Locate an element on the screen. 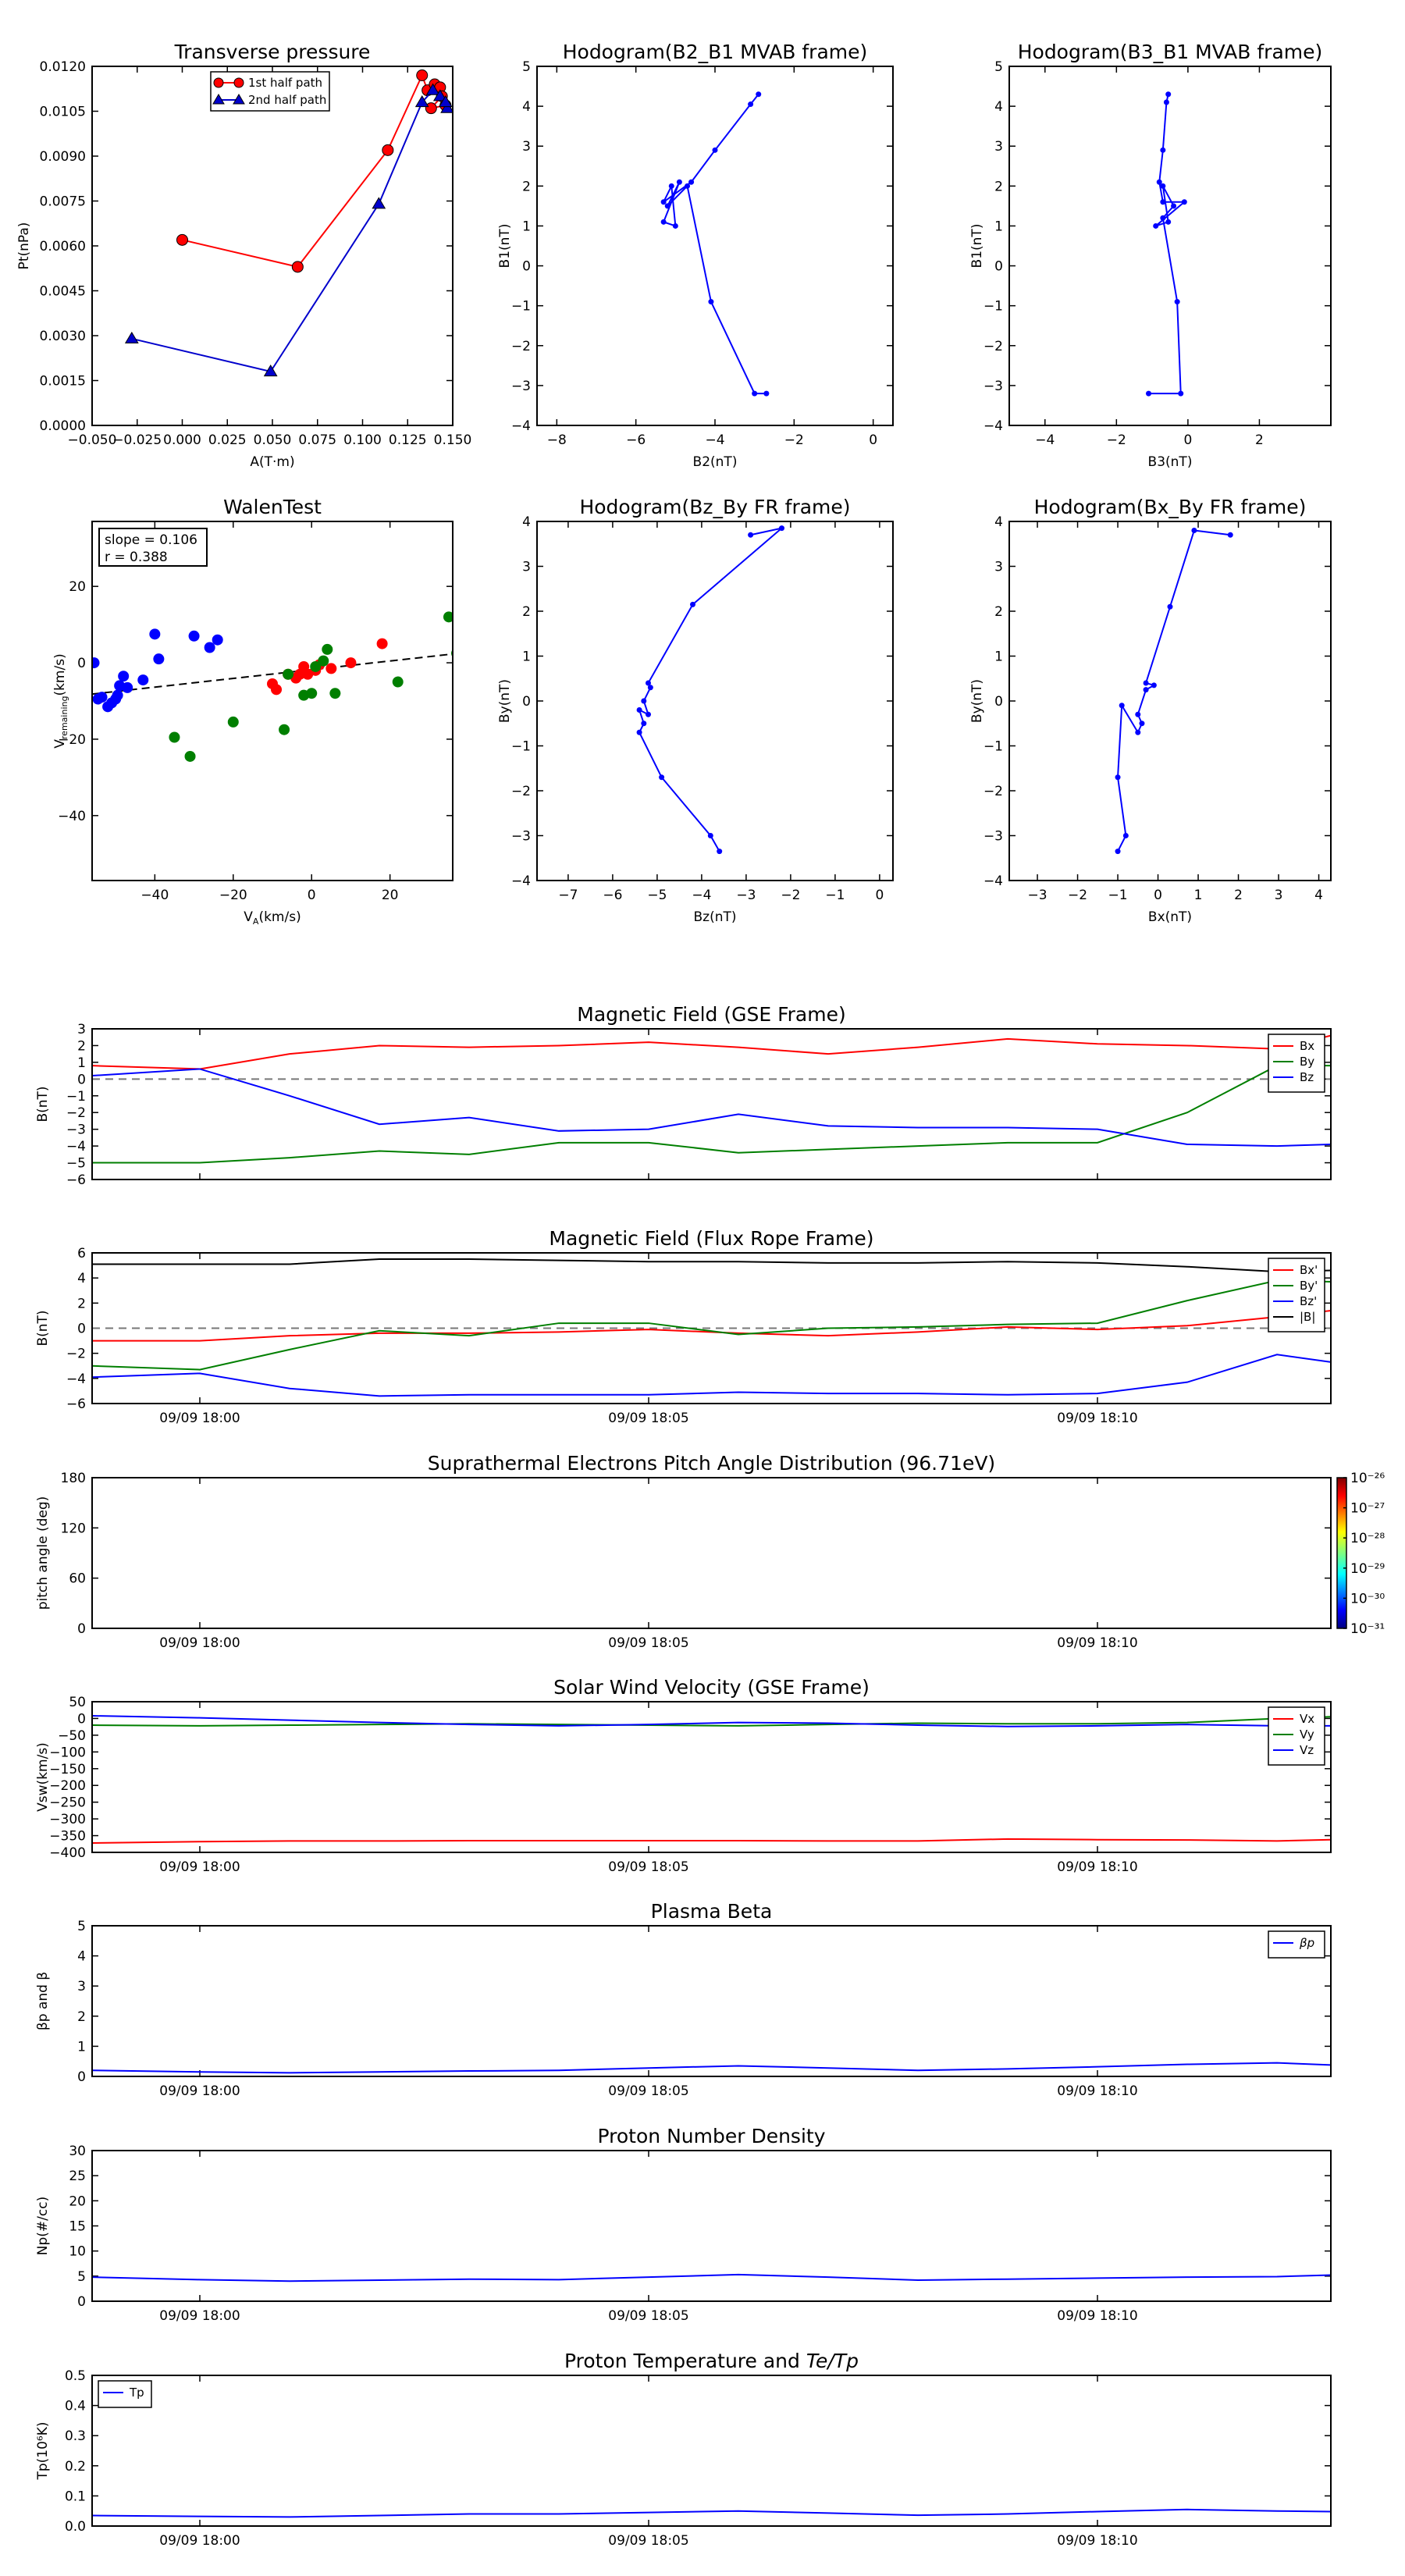 The image size is (1405, 2576). y-axis-label: By(nT) is located at coordinates (505, 701).